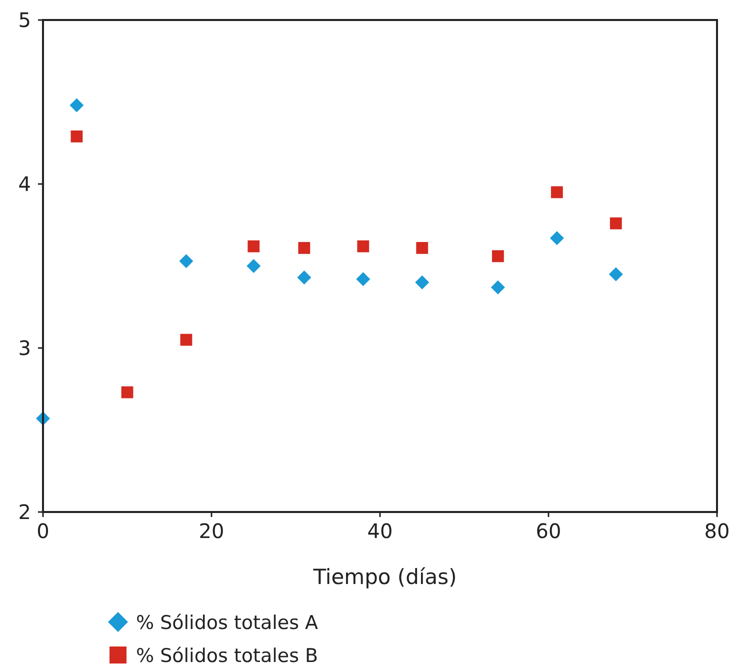 The height and width of the screenshot is (672, 742). Describe the element at coordinates (211, 531) in the screenshot. I see `x-tick-label: 20` at that location.